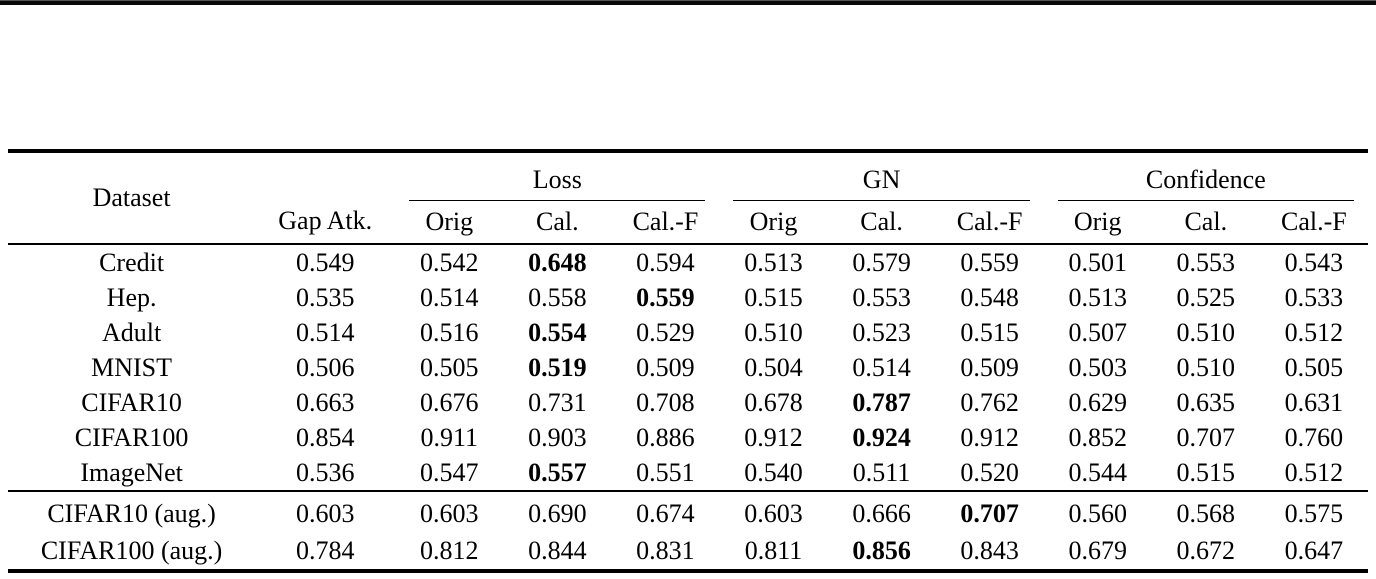 This screenshot has width=1376, height=579. Describe the element at coordinates (557, 332) in the screenshot. I see `metric-value: 0.554` at that location.